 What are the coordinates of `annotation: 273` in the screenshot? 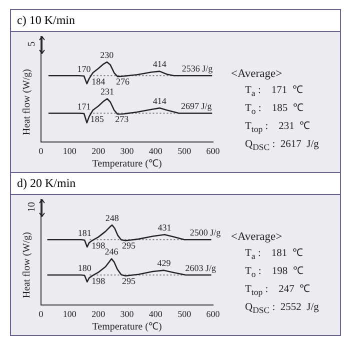 It's located at (122, 119).